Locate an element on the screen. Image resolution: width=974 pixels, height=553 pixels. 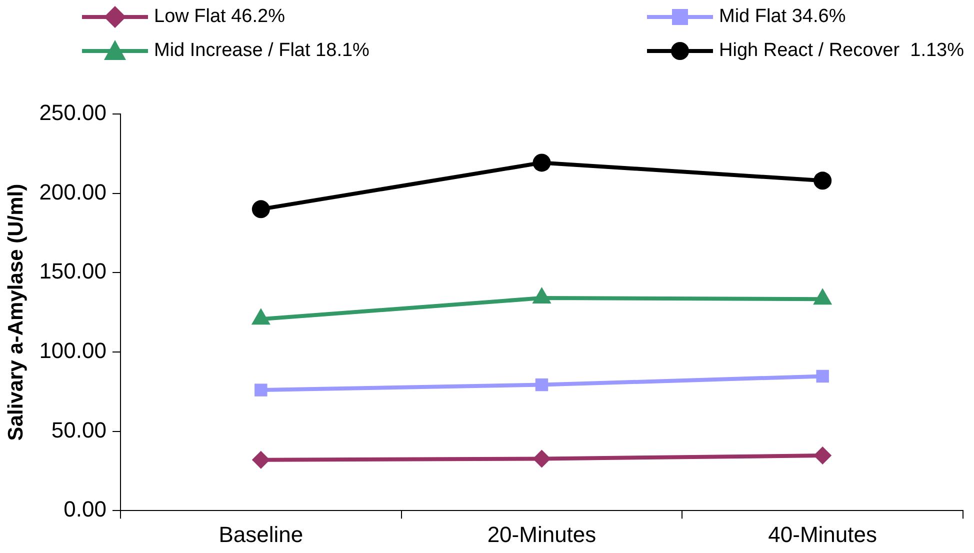
x-tick-label: 40-Minutes is located at coordinates (823, 534).